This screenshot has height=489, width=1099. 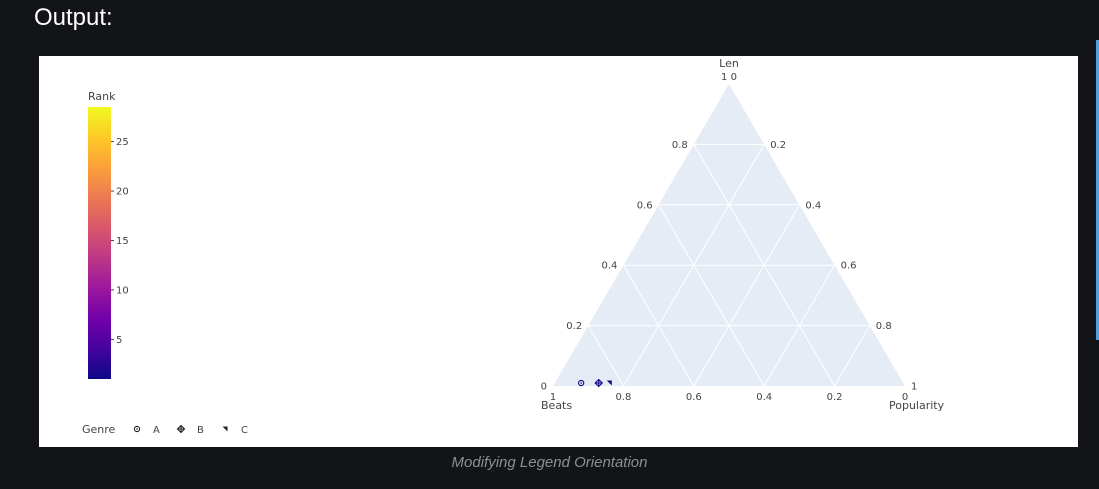 I want to click on colorbar-tick-label: 15, so click(x=122, y=241).